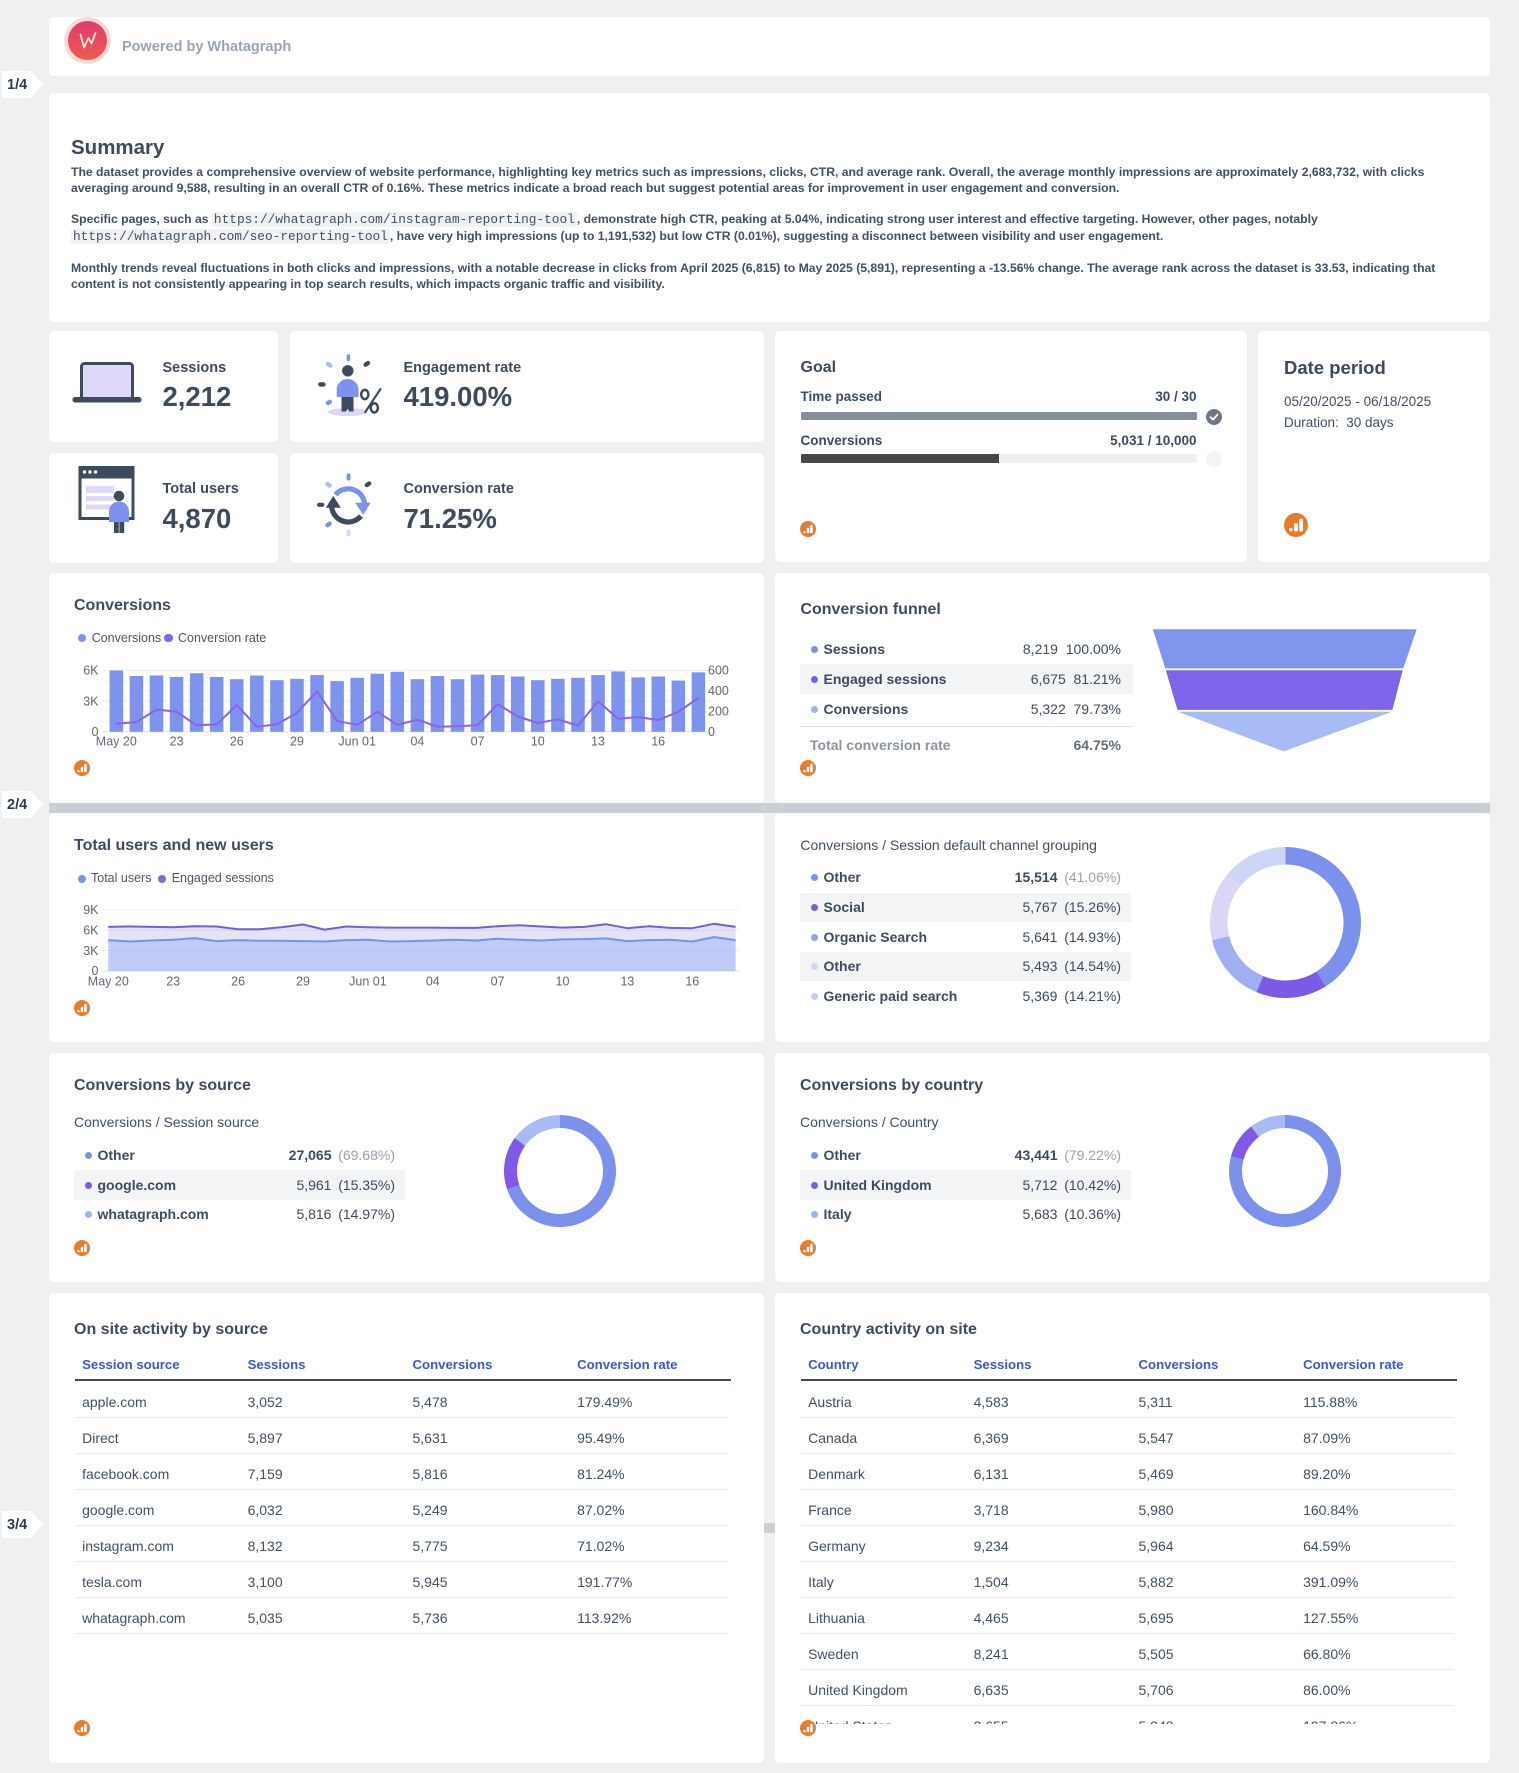 This screenshot has width=1519, height=1773. Describe the element at coordinates (718, 712) in the screenshot. I see `svg-text: 200` at that location.